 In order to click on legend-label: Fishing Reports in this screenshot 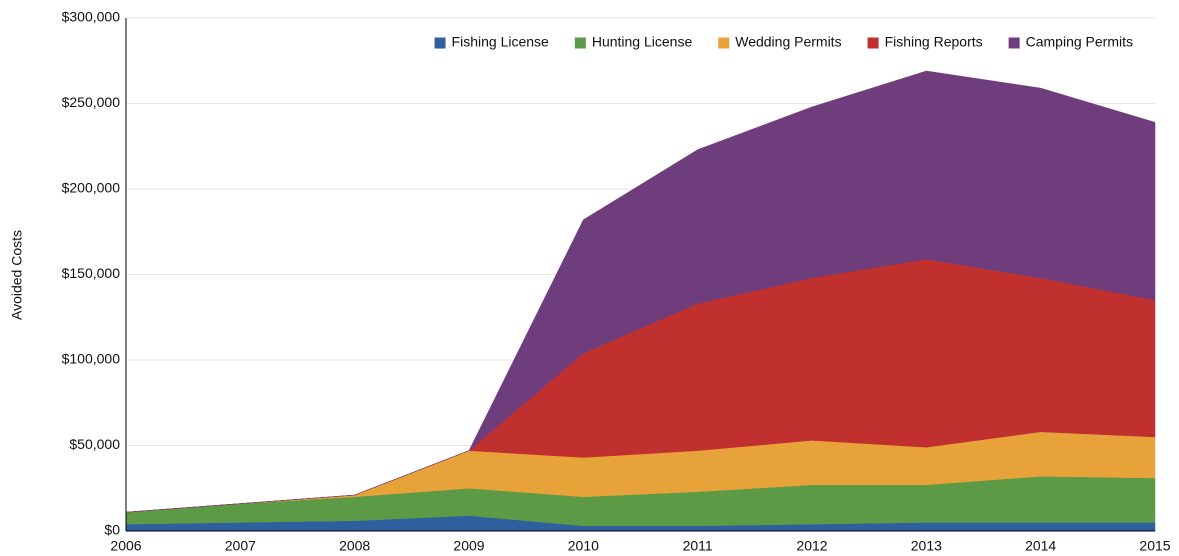, I will do `click(934, 42)`.